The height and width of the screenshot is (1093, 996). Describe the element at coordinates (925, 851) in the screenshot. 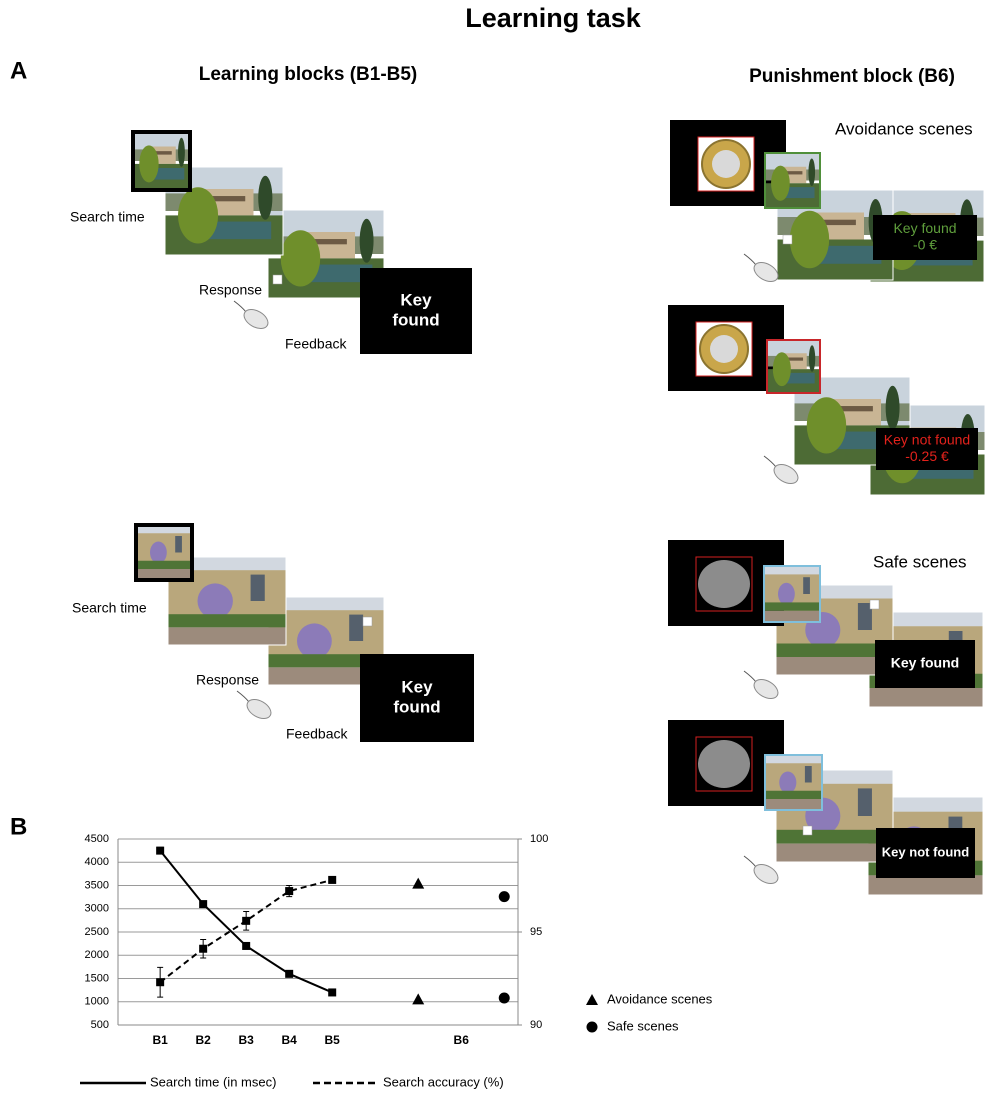

I see `feedback-text: Key not found` at that location.